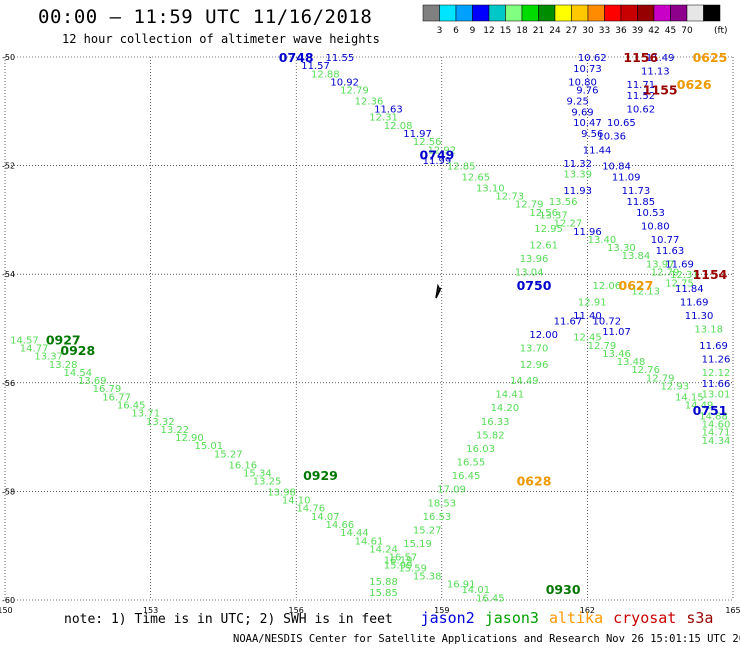 This screenshot has width=740, height=650. Describe the element at coordinates (555, 31) in the screenshot. I see `colorbar-label: 24` at that location.